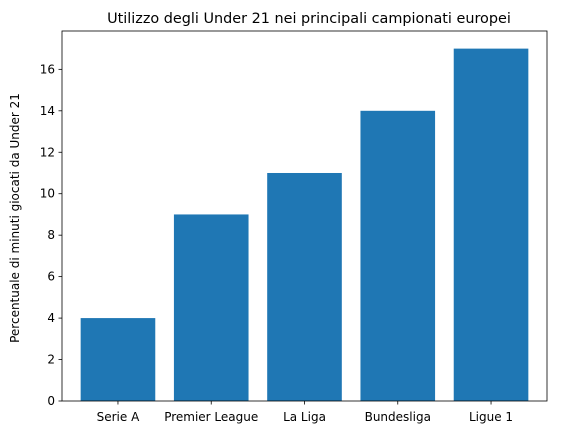 The height and width of the screenshot is (439, 563). I want to click on y-tick-label: 14, so click(47, 111).